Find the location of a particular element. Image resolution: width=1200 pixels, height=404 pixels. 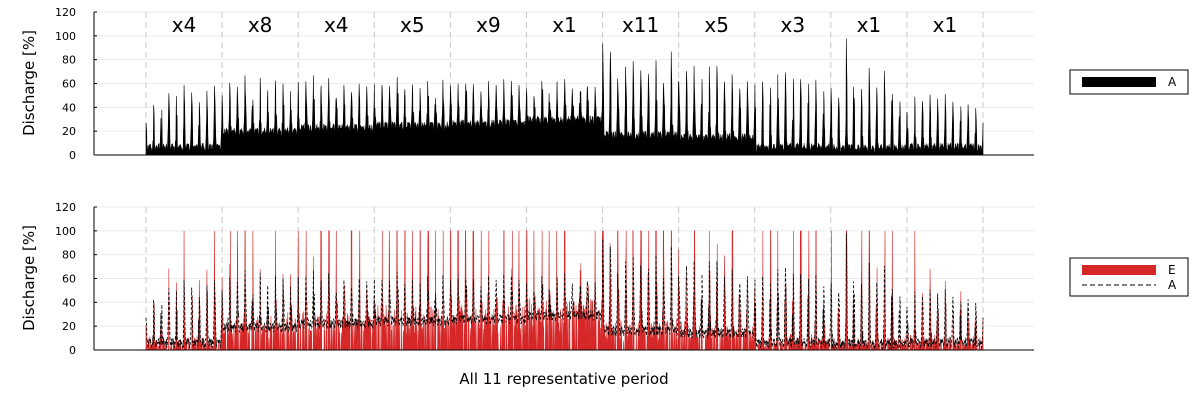

y-axis-bottom: 0 20 40 60 80 100 120 is located at coordinates (76, 279).